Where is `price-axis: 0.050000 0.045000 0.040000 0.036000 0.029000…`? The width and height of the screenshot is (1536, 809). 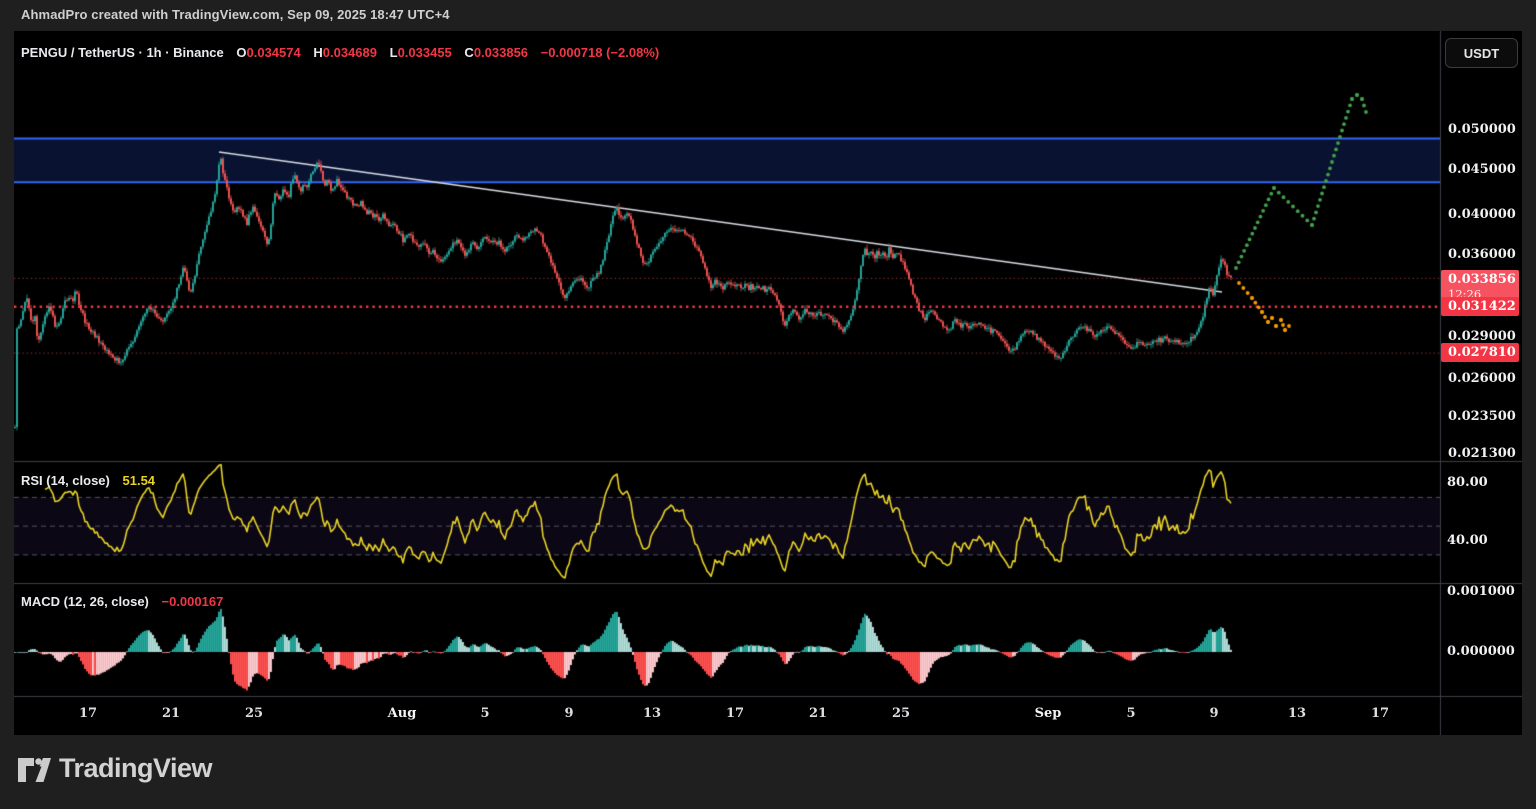 price-axis: 0.050000 0.045000 0.040000 0.036000 0.029000… is located at coordinates (1481, 364).